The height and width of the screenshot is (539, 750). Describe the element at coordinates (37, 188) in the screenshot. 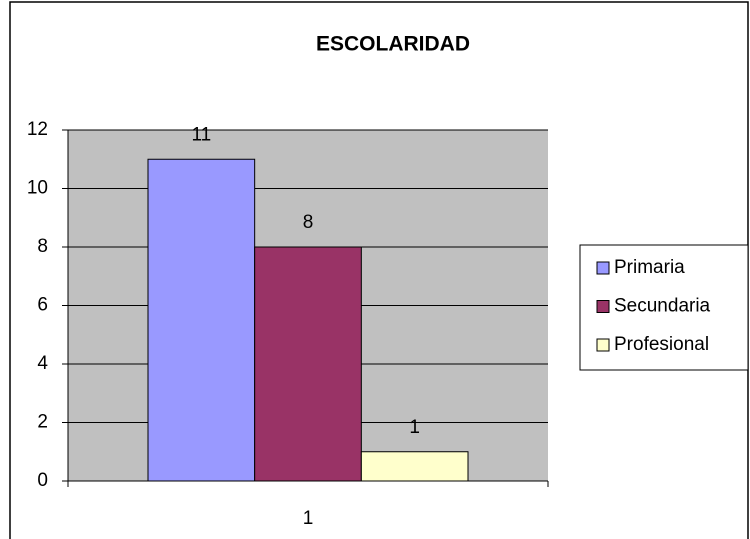

I see `y-tick-label: 10` at that location.